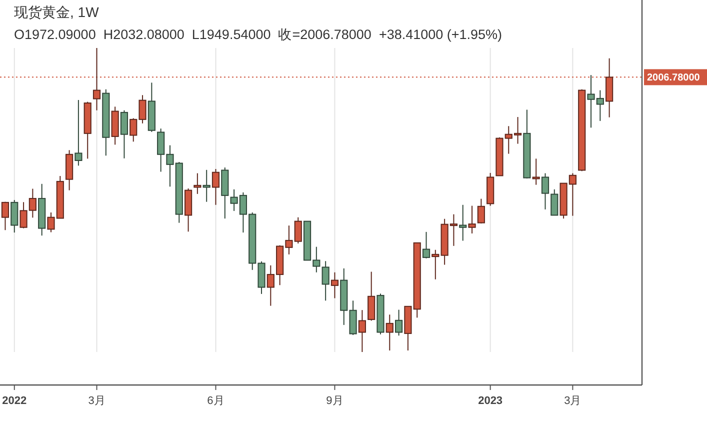 The width and height of the screenshot is (707, 422). Describe the element at coordinates (673, 78) in the screenshot. I see `text: 2006.78000` at that location.